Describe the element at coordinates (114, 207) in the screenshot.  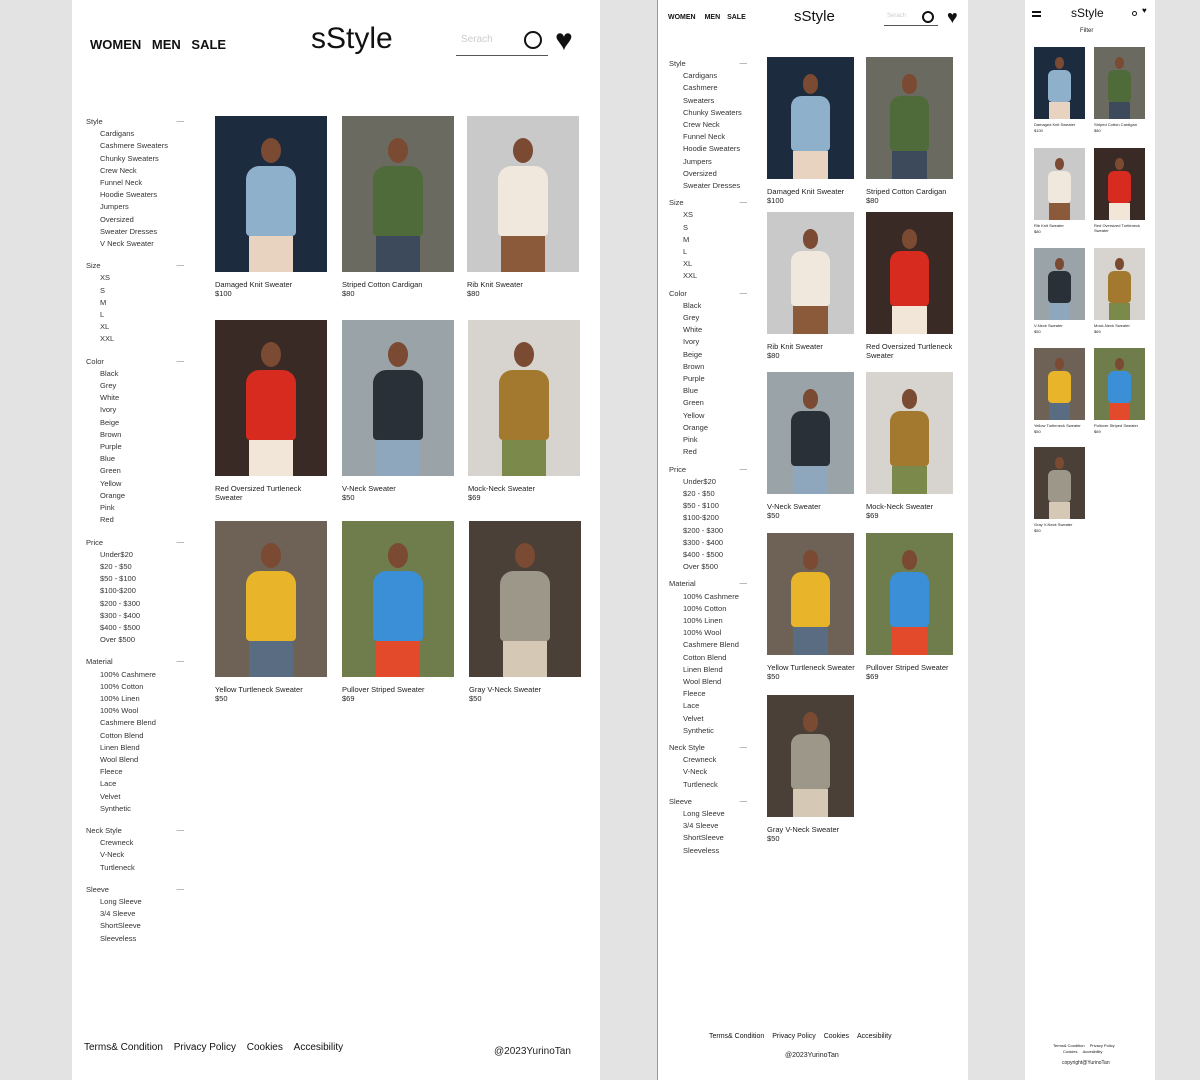
I see `filter-option: Jumpers` at that location.